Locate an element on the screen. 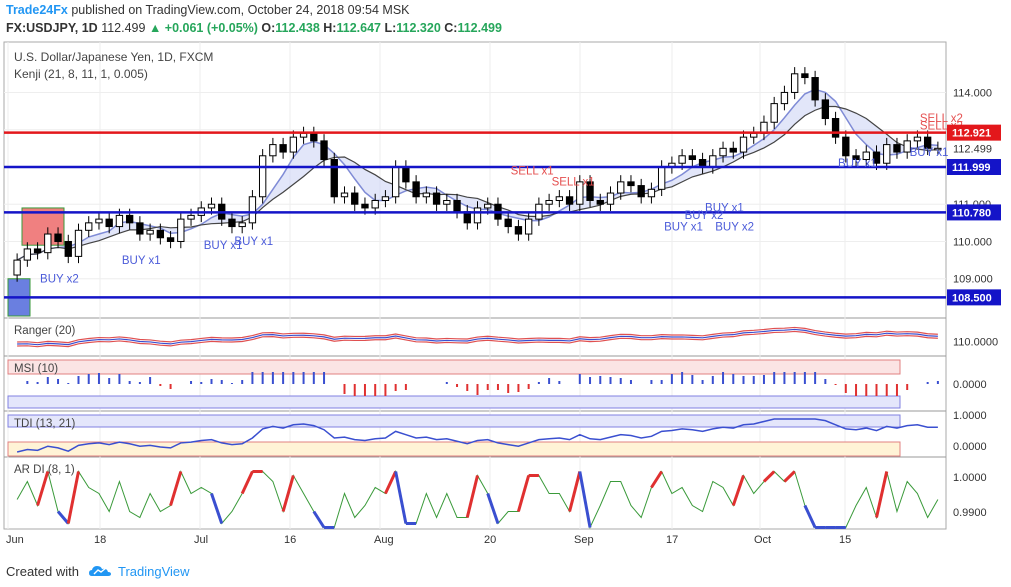 The width and height of the screenshot is (1011, 587). open-value: 112.438 is located at coordinates (297, 28).